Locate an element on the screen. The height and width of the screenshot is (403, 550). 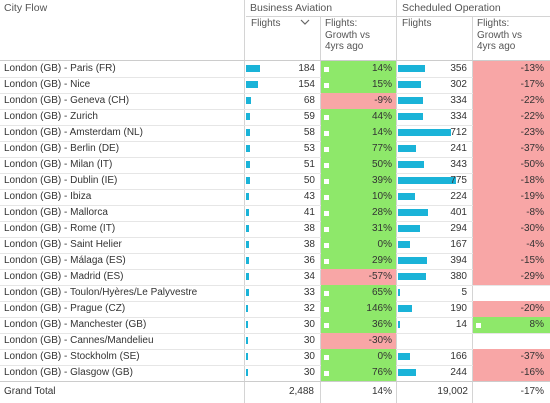
so-flights-header: Flights is located at coordinates (417, 23).